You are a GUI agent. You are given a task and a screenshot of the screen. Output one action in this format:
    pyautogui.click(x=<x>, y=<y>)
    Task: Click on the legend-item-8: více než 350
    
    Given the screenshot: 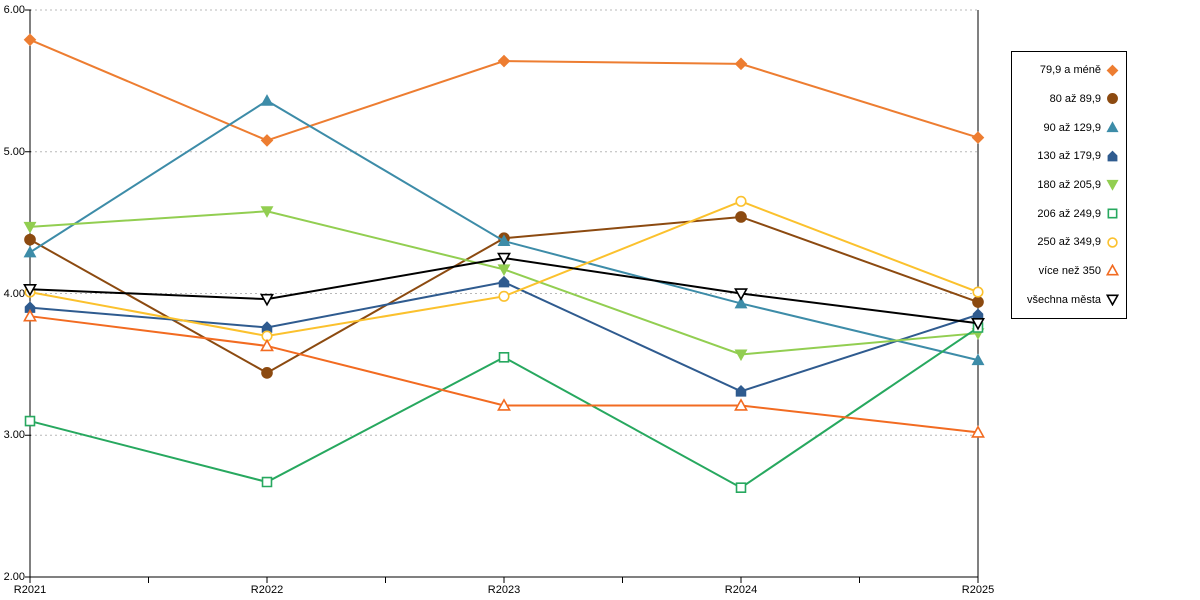 What is the action you would take?
    pyautogui.click(x=1069, y=270)
    